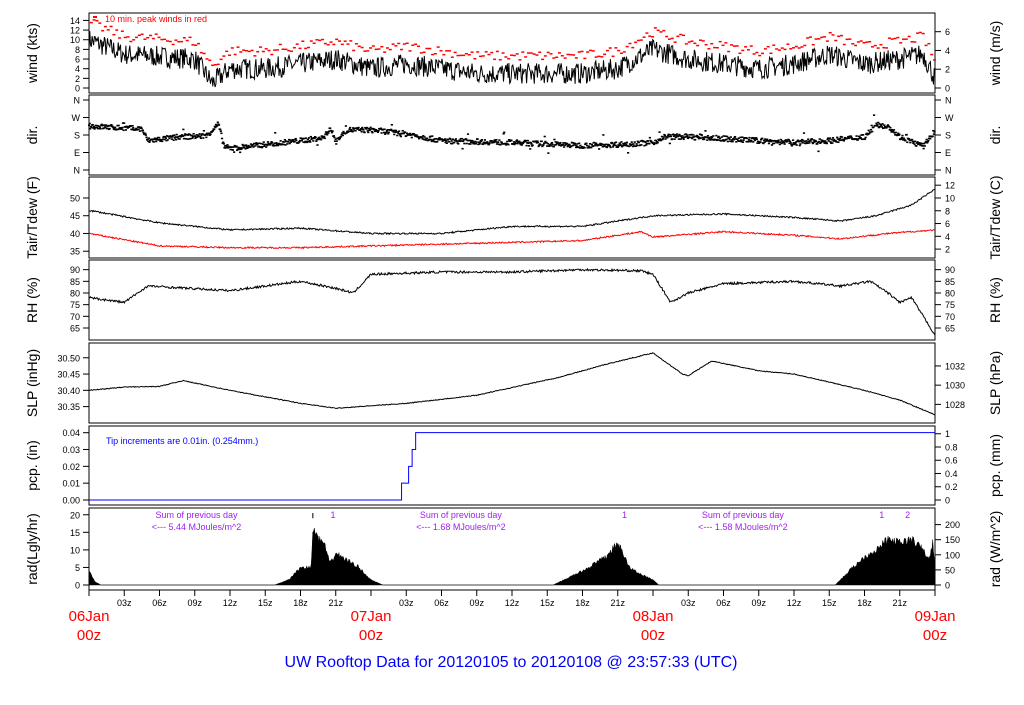 Image resolution: width=1024 pixels, height=705 pixels. I want to click on y-tick-label: 15, so click(75, 533).